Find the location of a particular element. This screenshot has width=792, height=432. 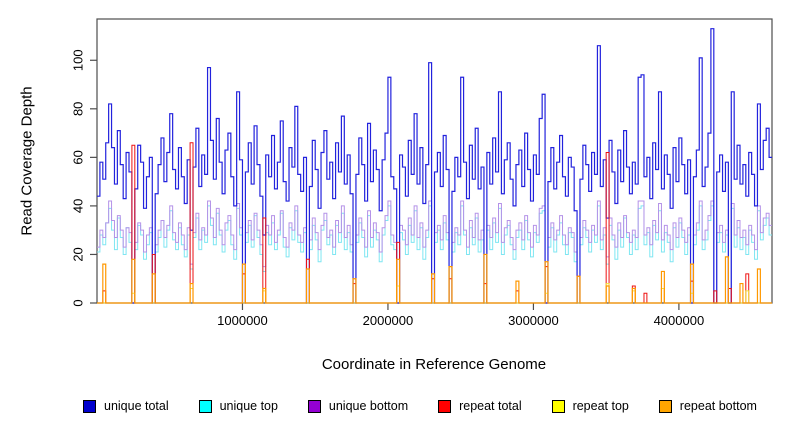

y-tick-label: 20 is located at coordinates (78, 254).